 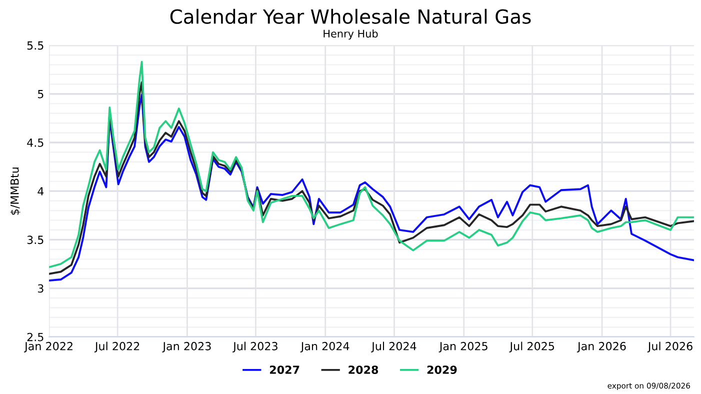 I want to click on x-tick-label: Jul 2022, so click(x=117, y=347).